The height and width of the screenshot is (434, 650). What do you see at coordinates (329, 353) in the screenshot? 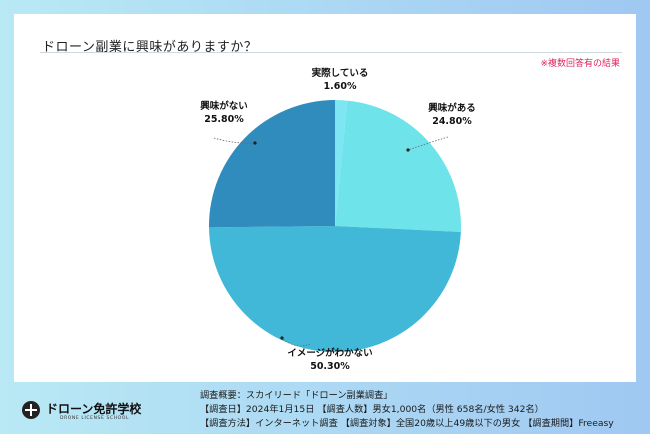
I see `slice-label: イメージがわかない` at bounding box center [329, 353].